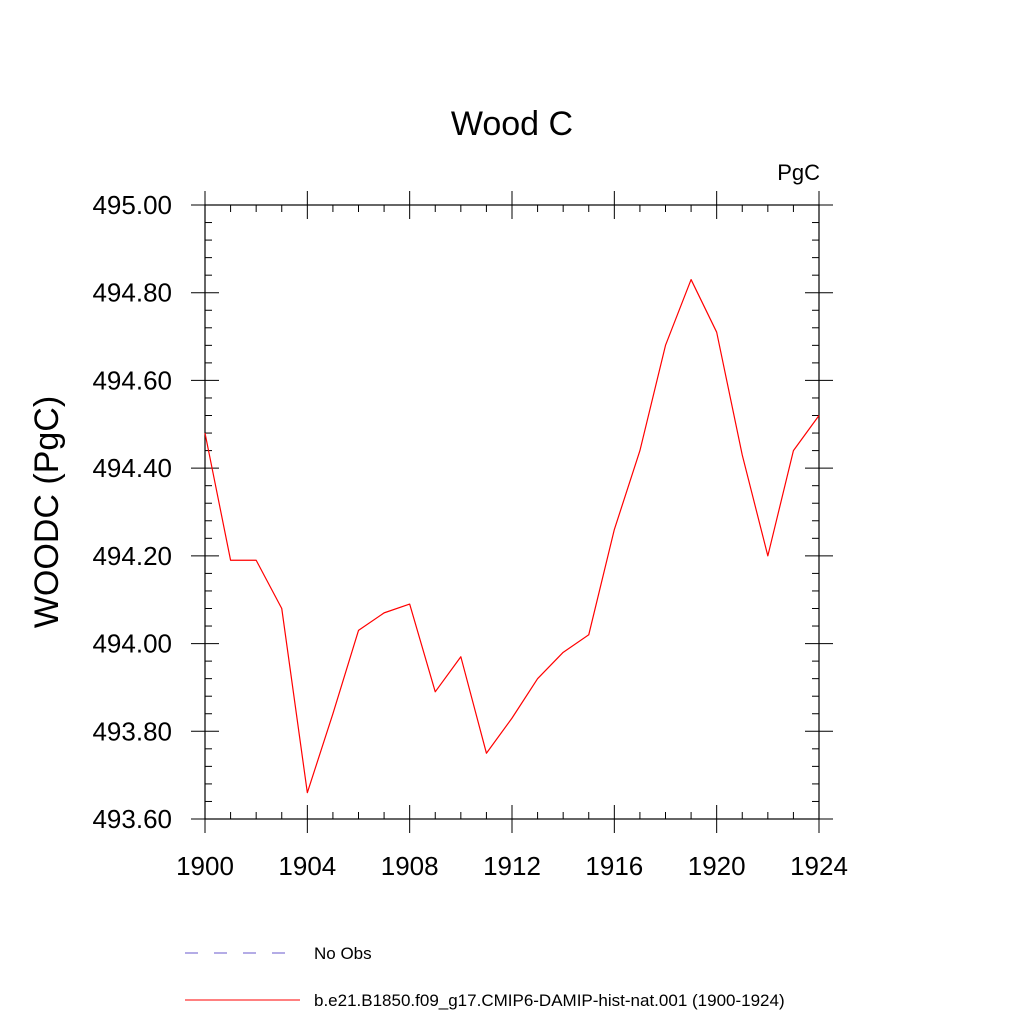 The height and width of the screenshot is (1024, 1024). What do you see at coordinates (132, 731) in the screenshot?
I see `y-tick-label: 493.80` at bounding box center [132, 731].